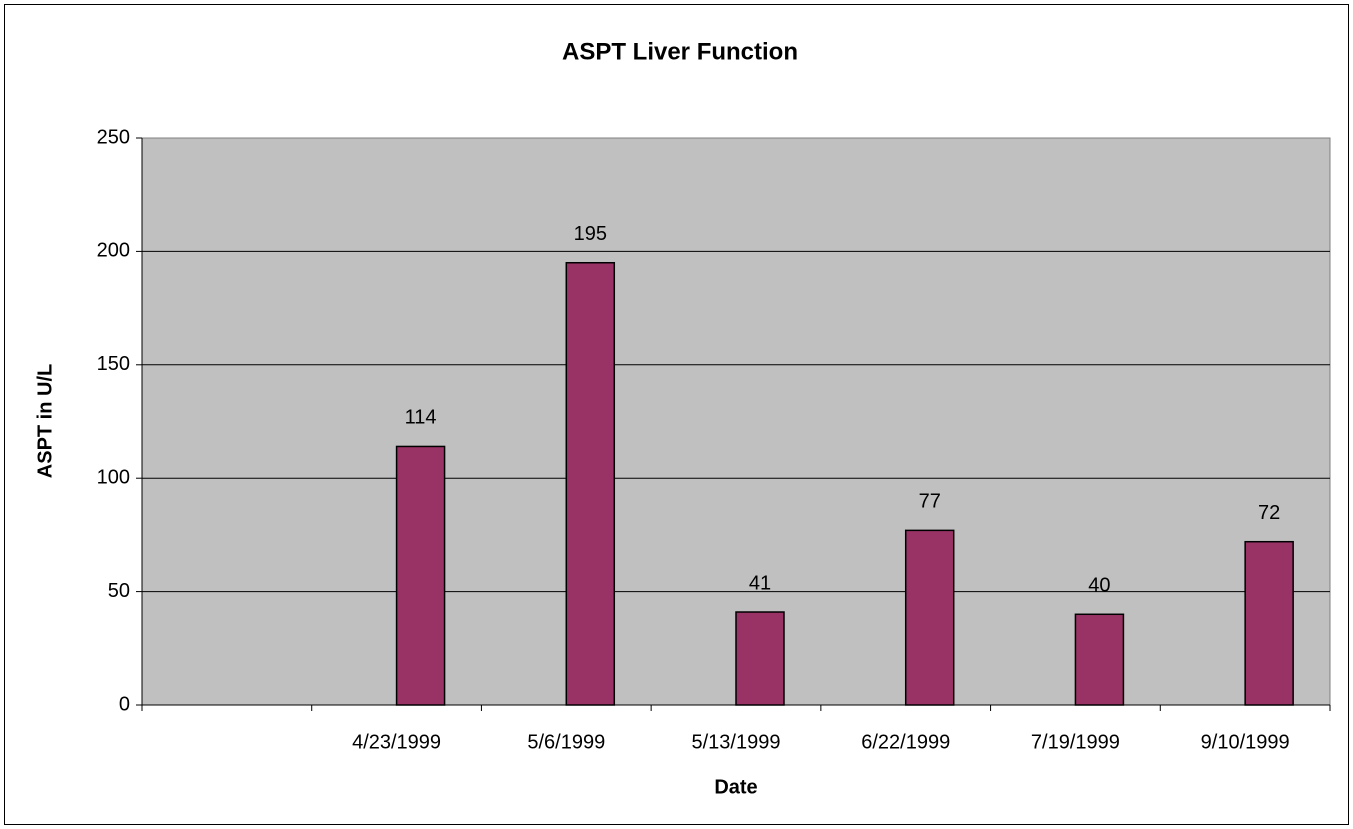 The height and width of the screenshot is (829, 1353). Describe the element at coordinates (680, 51) in the screenshot. I see `chart-title: ASPT Liver Function` at that location.